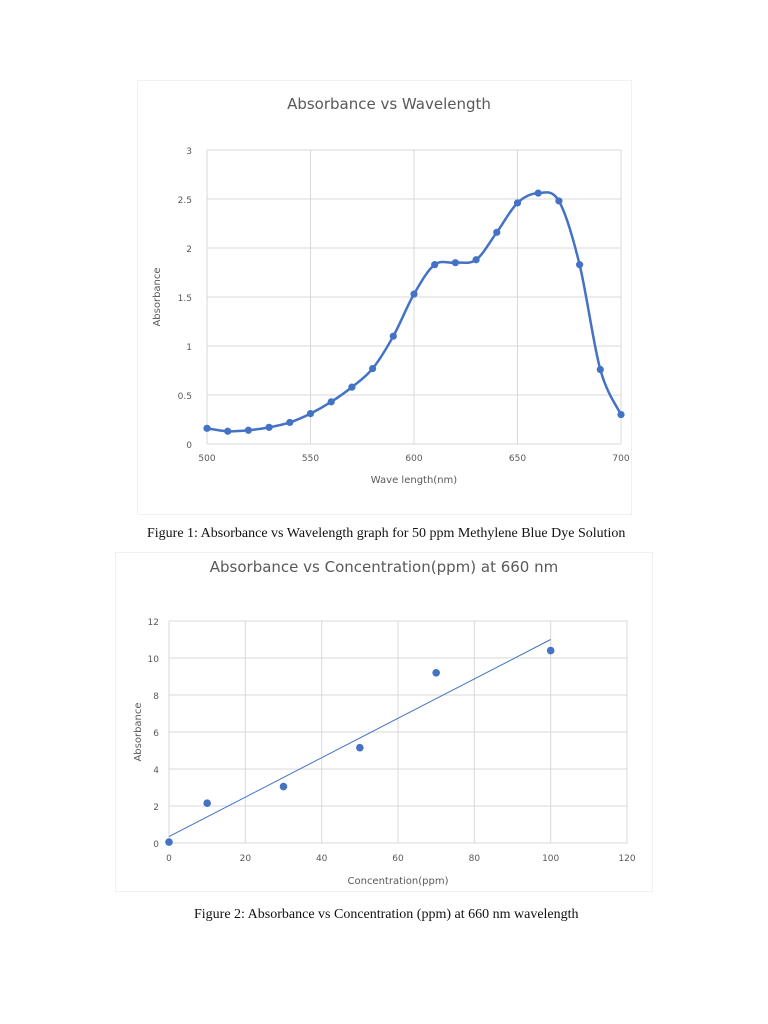 This screenshot has height=1024, width=768. I want to click on svg-text: 1, so click(189, 348).